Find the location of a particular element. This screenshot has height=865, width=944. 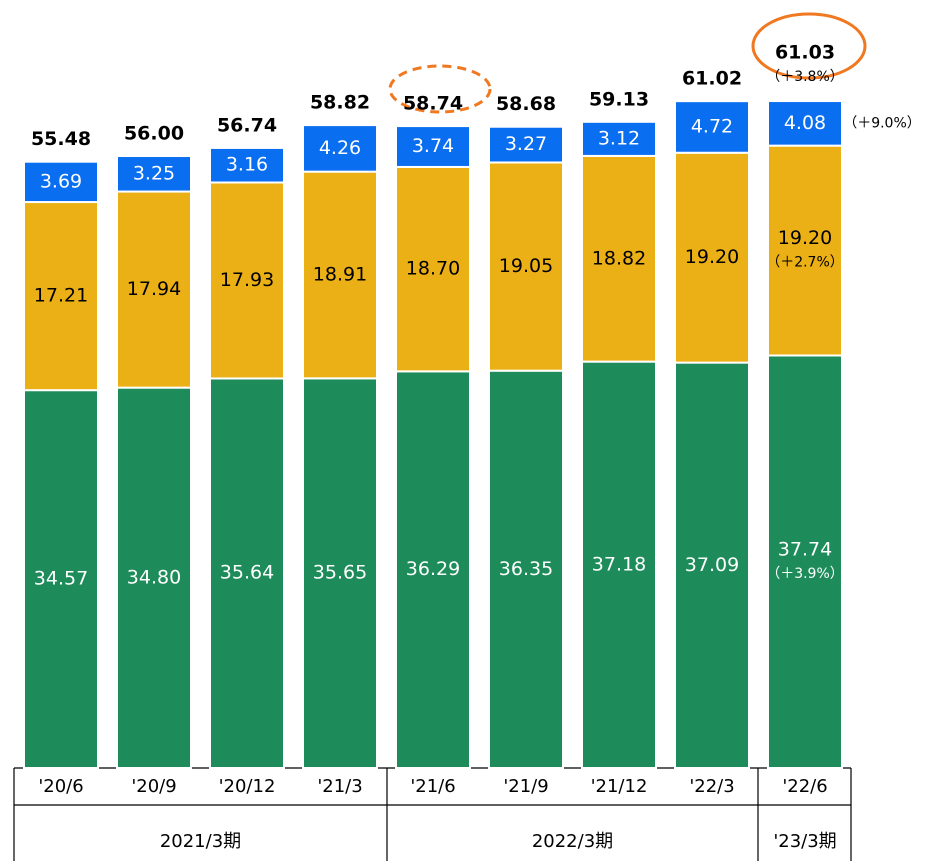

total-label: 58.82 is located at coordinates (340, 103).